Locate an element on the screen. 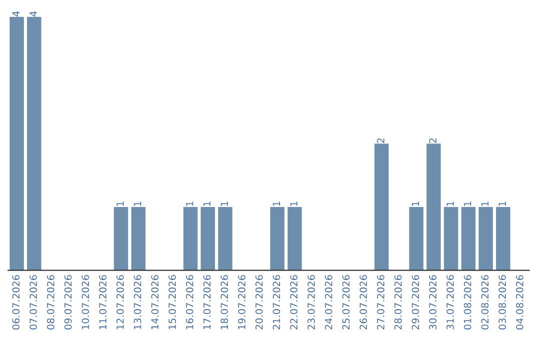 This screenshot has height=340, width=540. x-tick-label: 08.07.2026 is located at coordinates (50, 302).